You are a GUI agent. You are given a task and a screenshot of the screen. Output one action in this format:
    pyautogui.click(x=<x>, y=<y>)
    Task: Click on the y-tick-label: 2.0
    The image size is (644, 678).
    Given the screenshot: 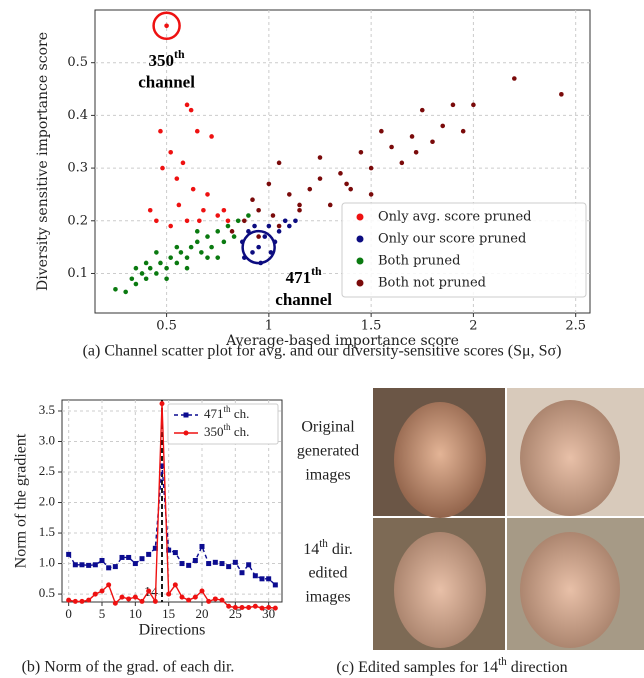 What is the action you would take?
    pyautogui.click(x=47, y=501)
    